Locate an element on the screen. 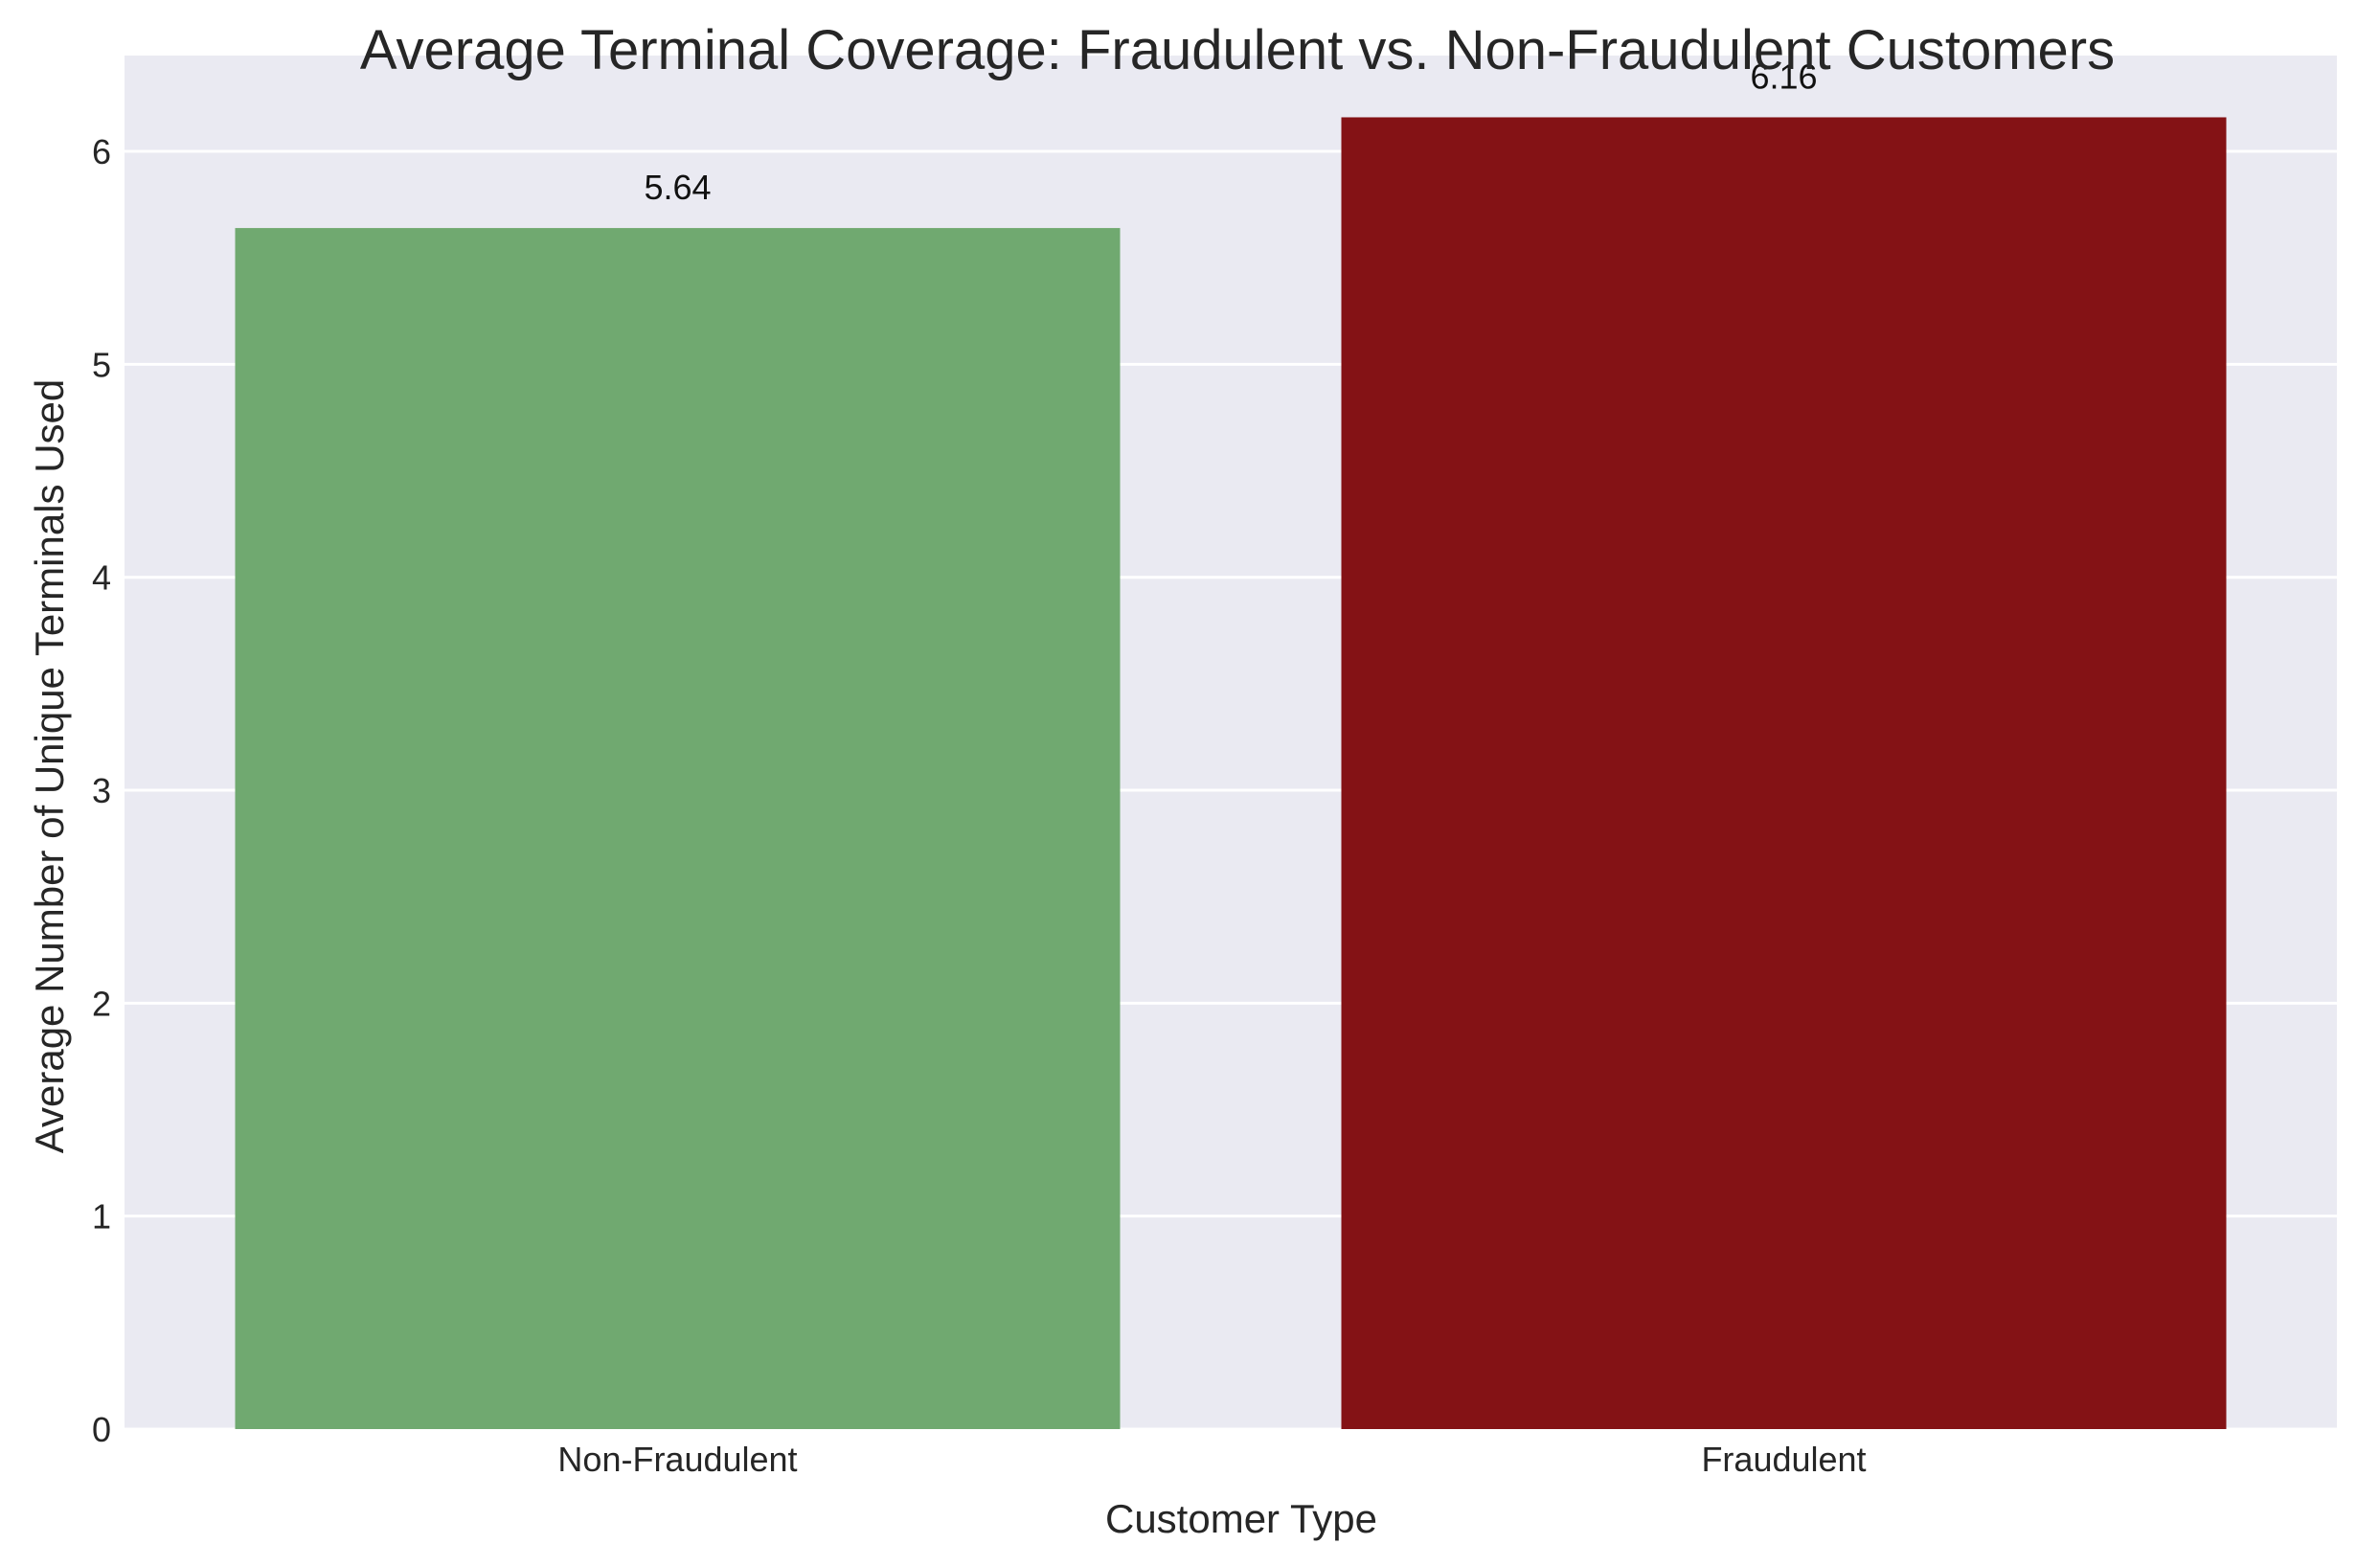  y-tick-label: 1 is located at coordinates (101, 1217).